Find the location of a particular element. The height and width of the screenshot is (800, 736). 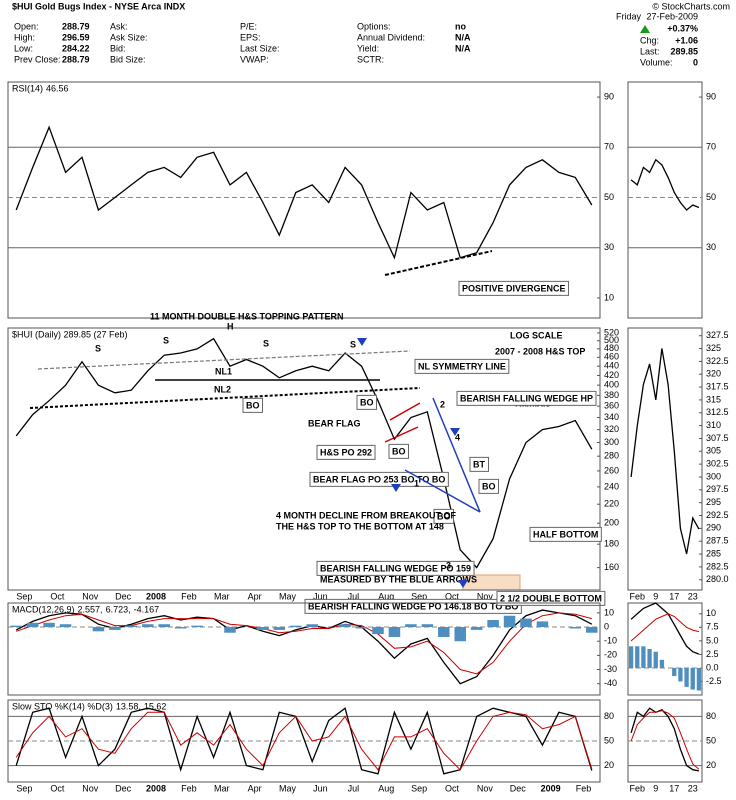

y-tick-label: 302.5 is located at coordinates (717, 464).